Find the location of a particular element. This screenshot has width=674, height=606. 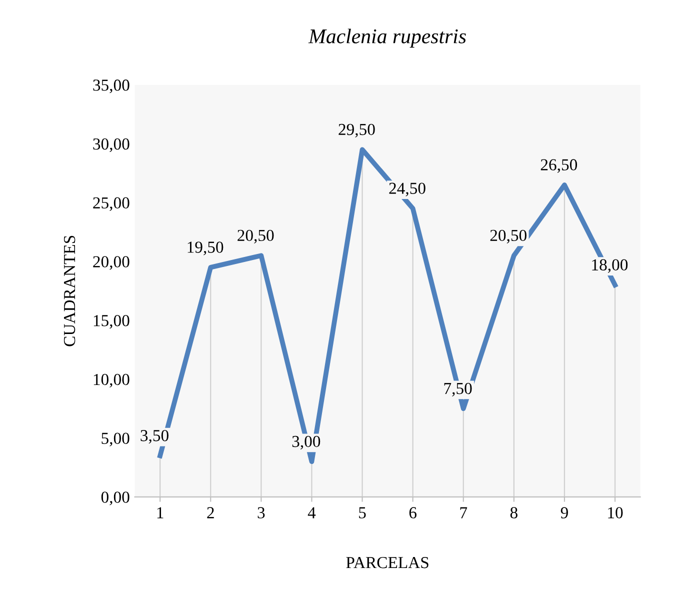

data-label: 26,50 is located at coordinates (559, 166).